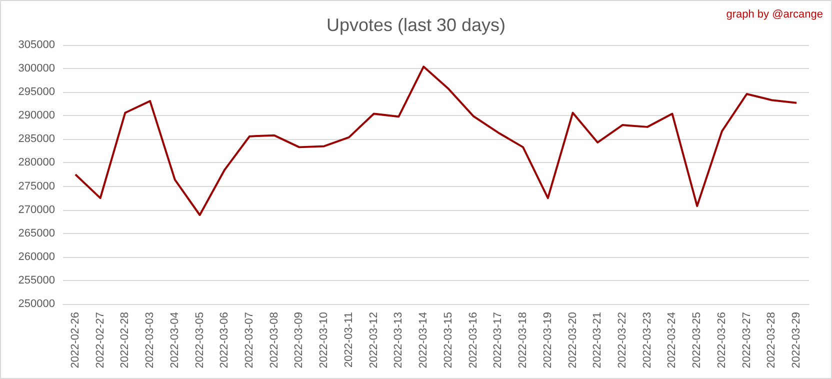 This screenshot has height=379, width=832. I want to click on x-tick-label: 2022-03-14, so click(424, 340).